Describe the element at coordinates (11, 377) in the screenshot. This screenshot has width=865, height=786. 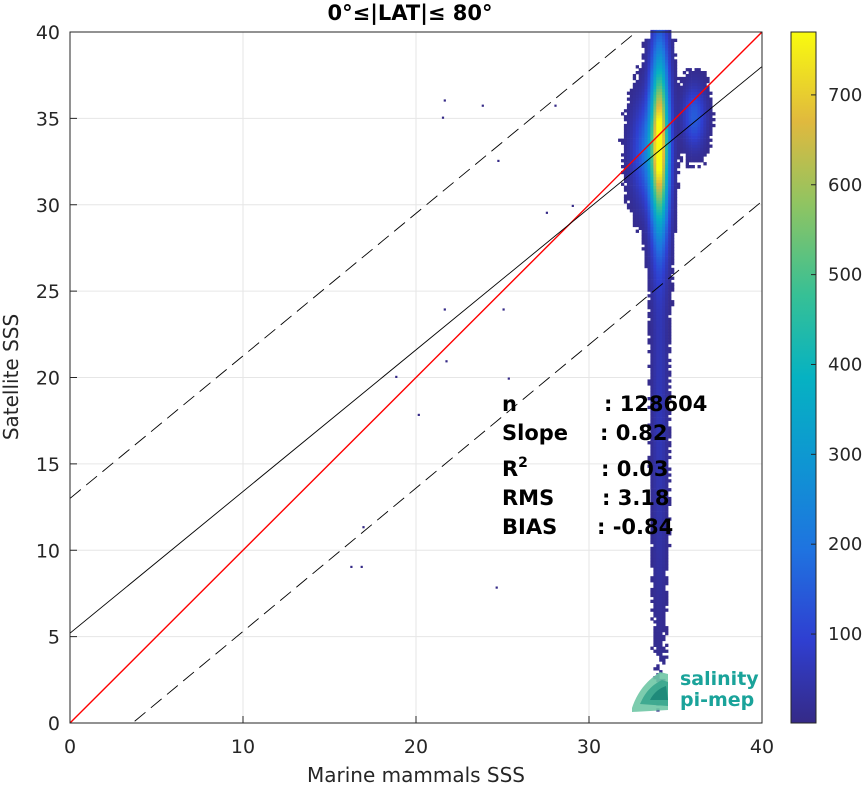
I see `y-axis-label: Satellite SSS` at that location.